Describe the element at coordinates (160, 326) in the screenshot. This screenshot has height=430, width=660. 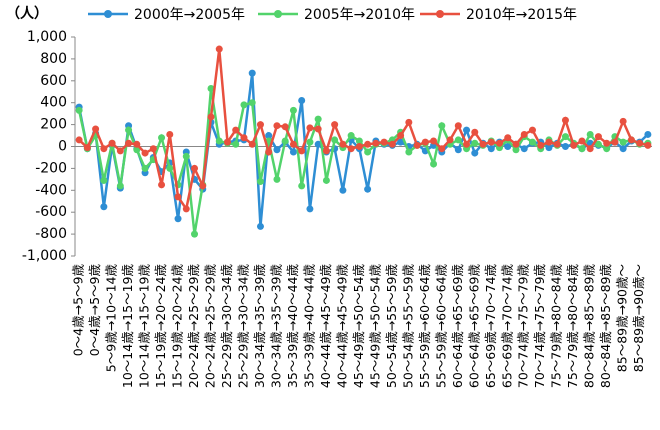
I see `x-tick-label: 15～19歳→20～24歳` at that location.